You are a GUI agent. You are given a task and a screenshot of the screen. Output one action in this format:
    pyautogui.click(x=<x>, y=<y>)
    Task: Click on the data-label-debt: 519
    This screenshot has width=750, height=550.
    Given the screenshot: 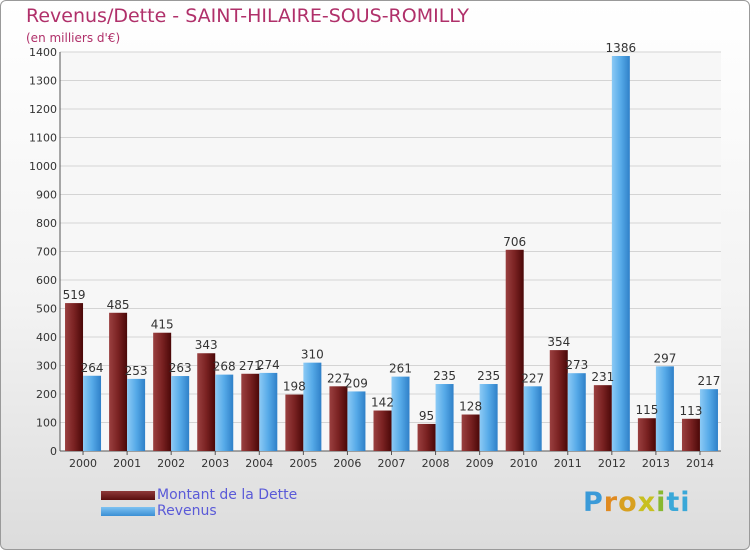 What is the action you would take?
    pyautogui.click(x=74, y=295)
    